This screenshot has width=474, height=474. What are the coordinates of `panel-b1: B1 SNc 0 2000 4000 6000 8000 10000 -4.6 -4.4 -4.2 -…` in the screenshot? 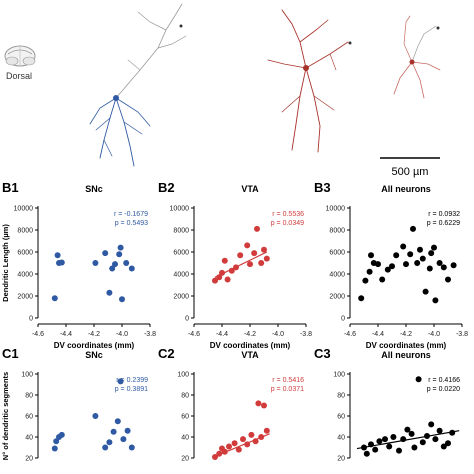 It's located at (78, 265).